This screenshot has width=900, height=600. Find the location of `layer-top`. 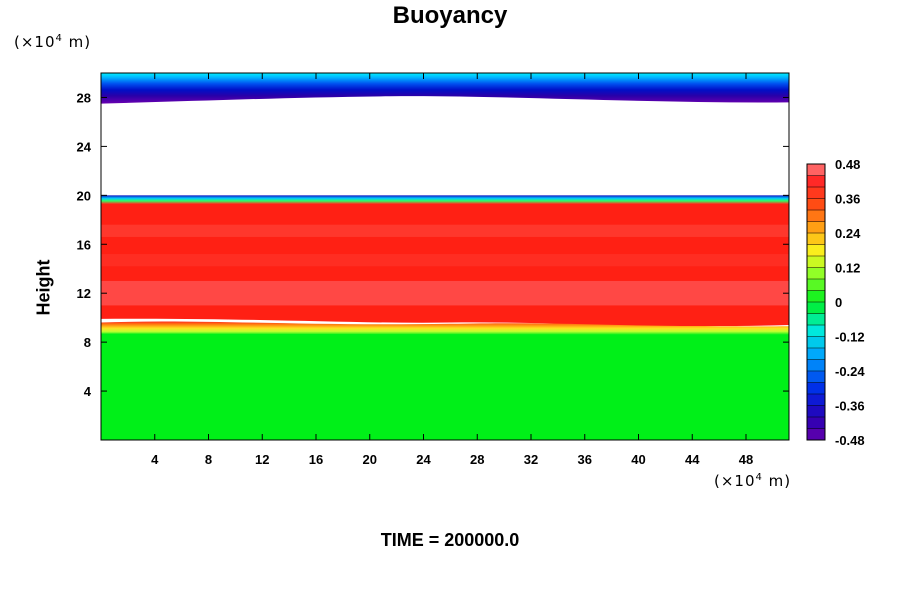

layer-top is located at coordinates (445, 88).